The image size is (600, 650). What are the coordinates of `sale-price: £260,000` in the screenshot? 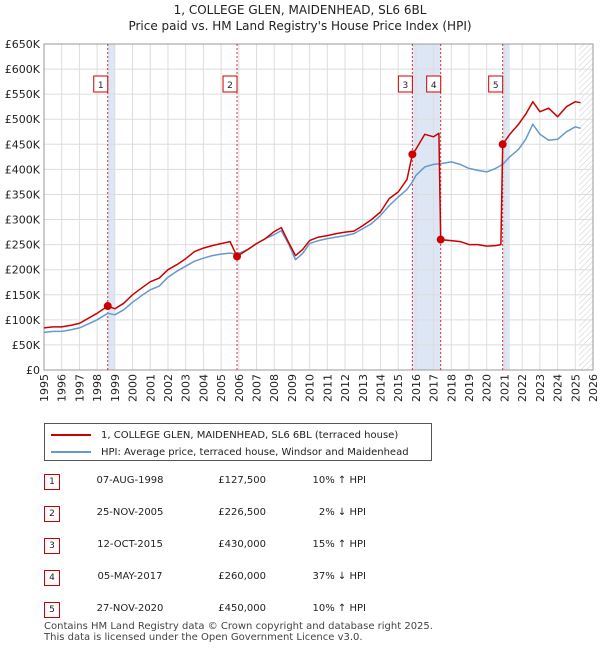 It's located at (242, 576).